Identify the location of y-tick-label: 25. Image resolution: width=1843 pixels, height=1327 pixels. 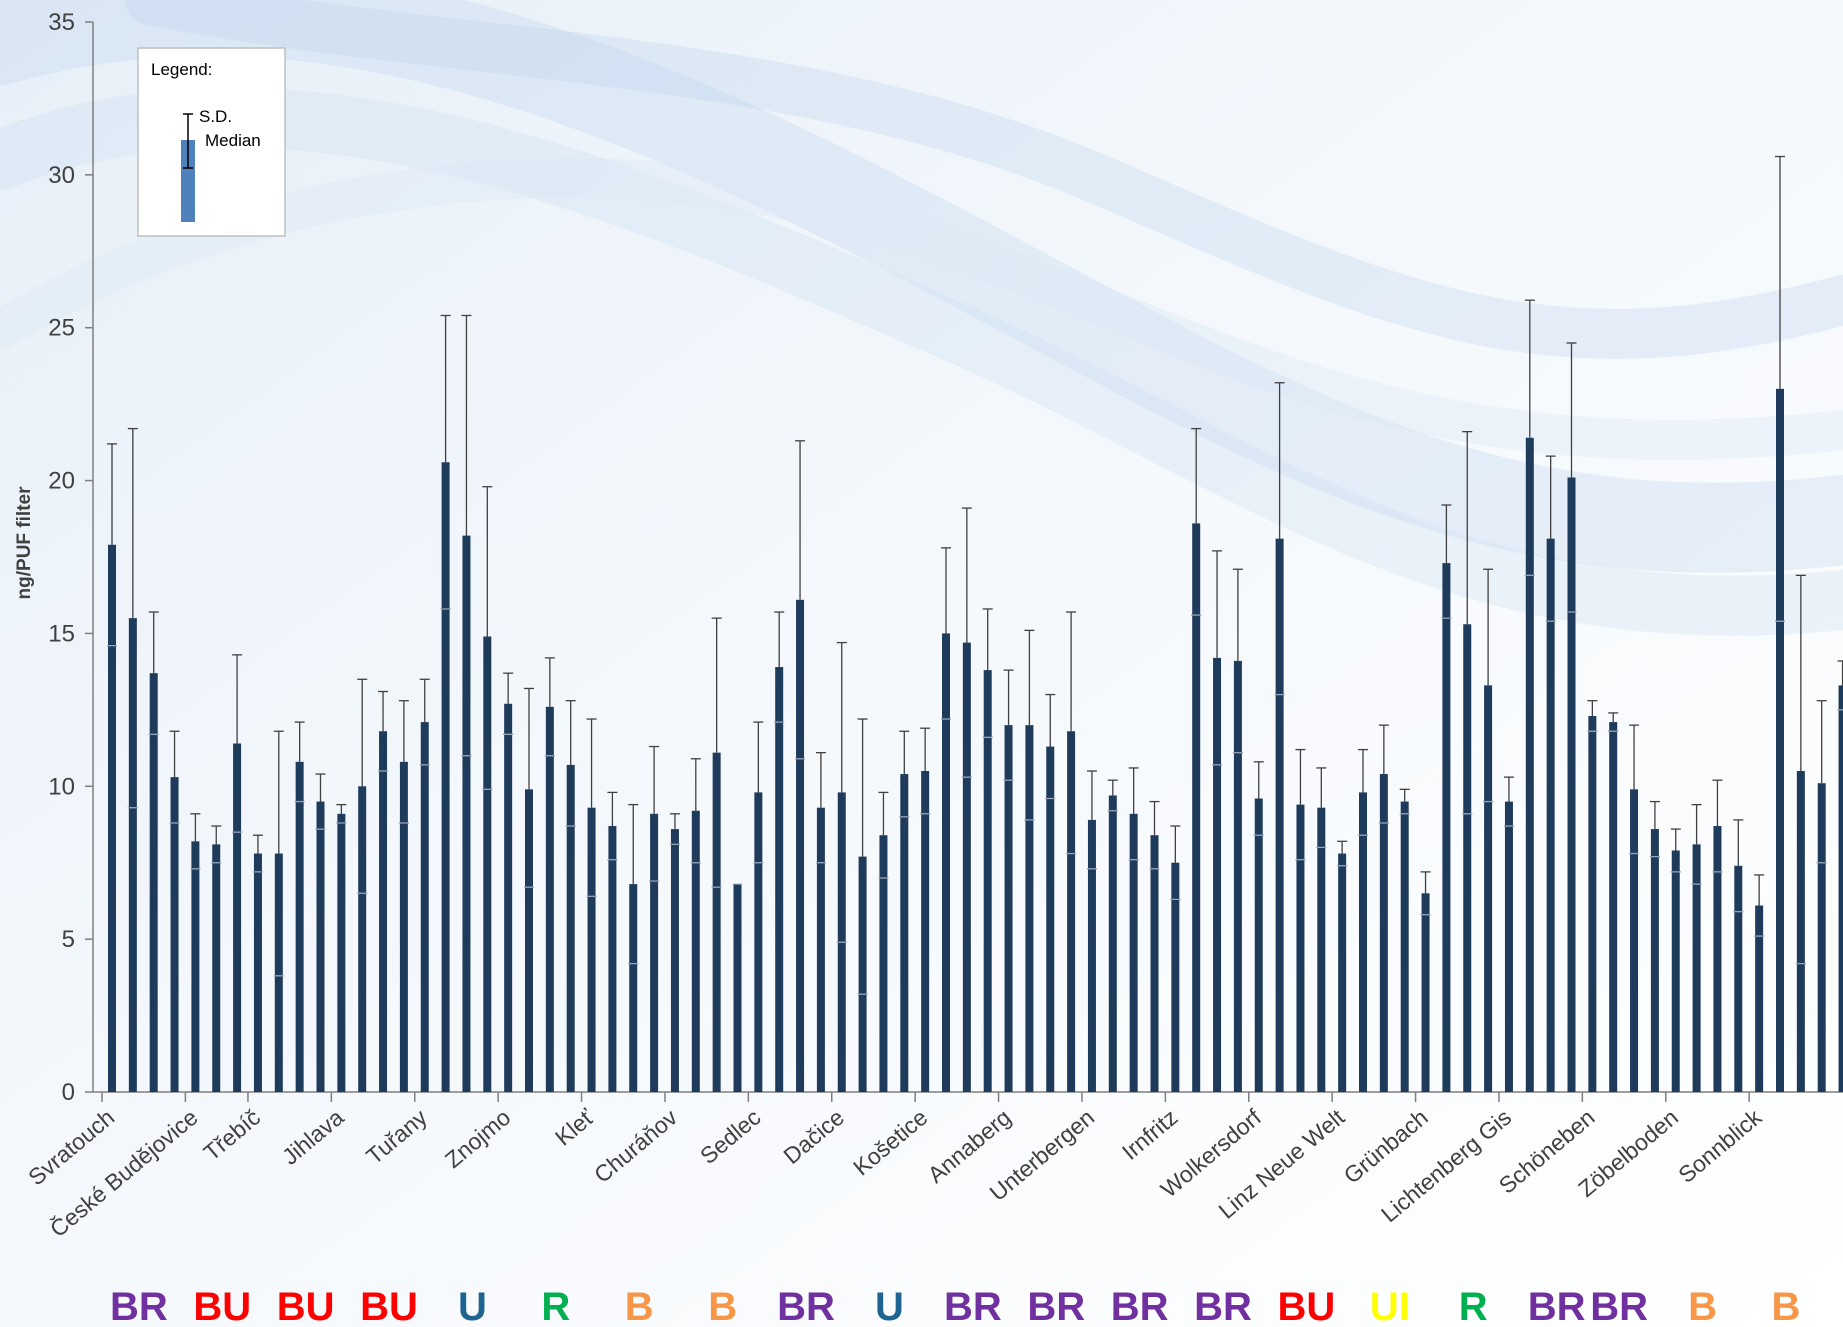
(61, 328).